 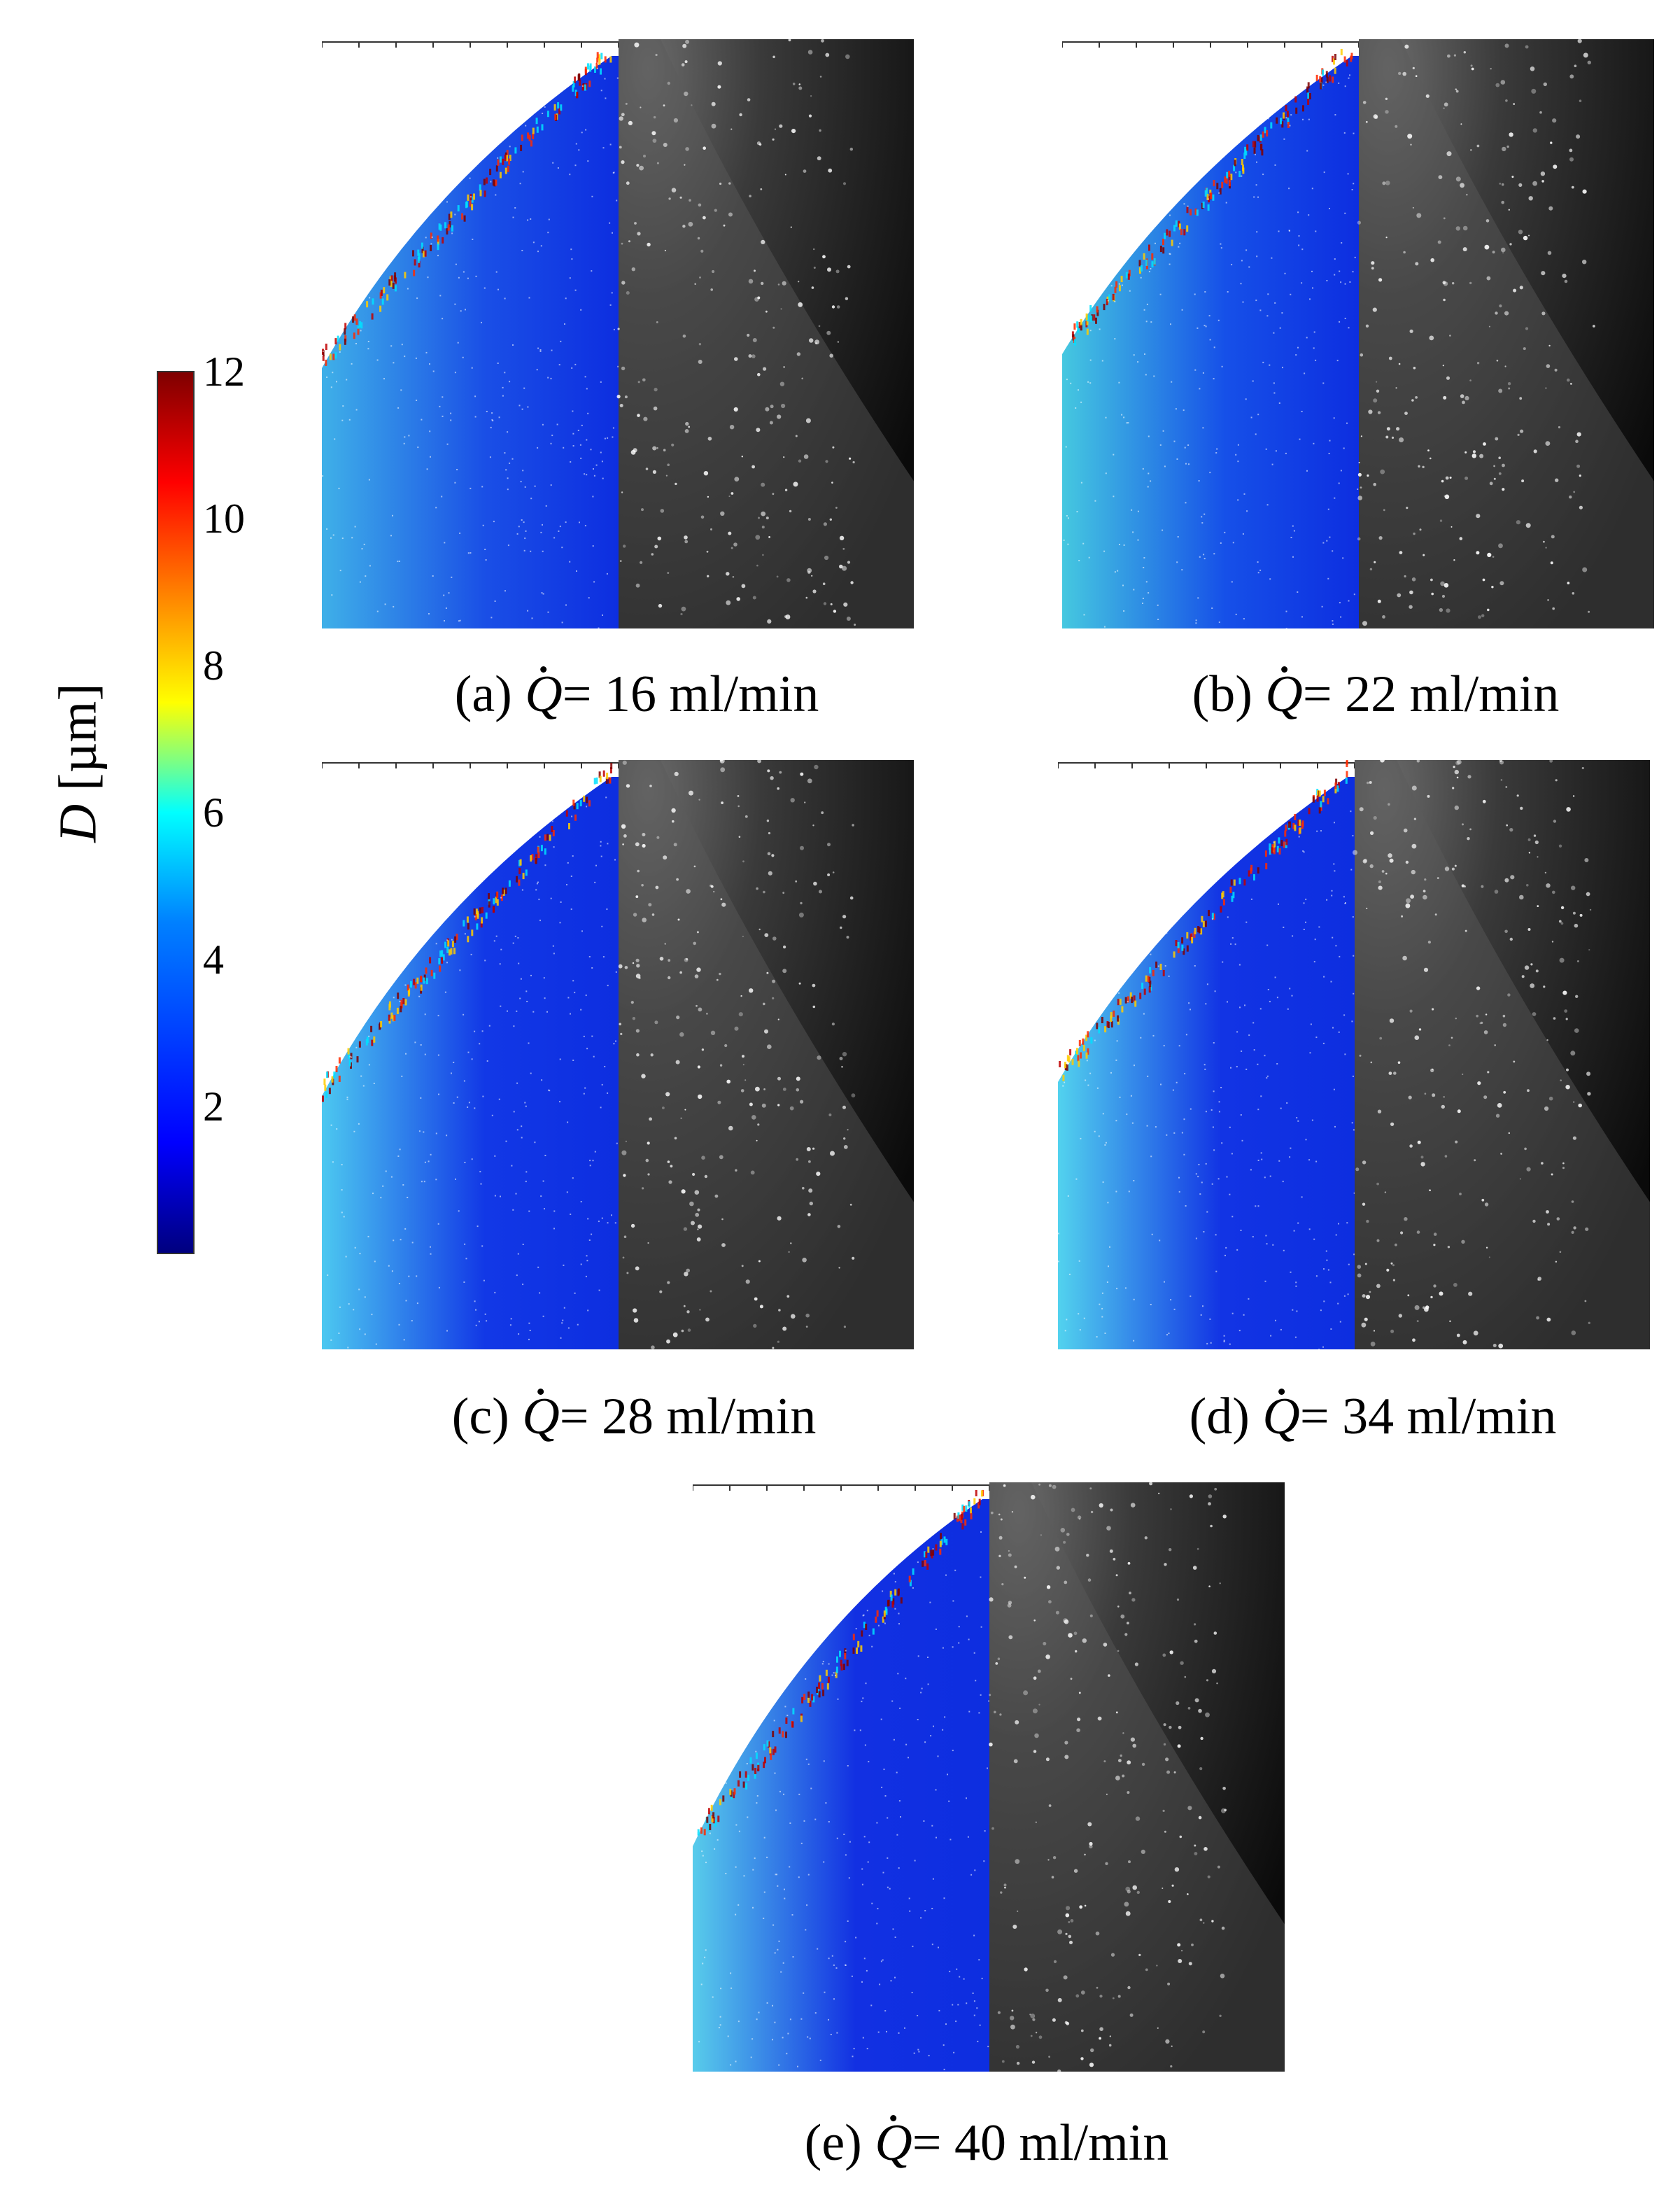 What do you see at coordinates (224, 519) in the screenshot?
I see `colorbar-tick: 10` at bounding box center [224, 519].